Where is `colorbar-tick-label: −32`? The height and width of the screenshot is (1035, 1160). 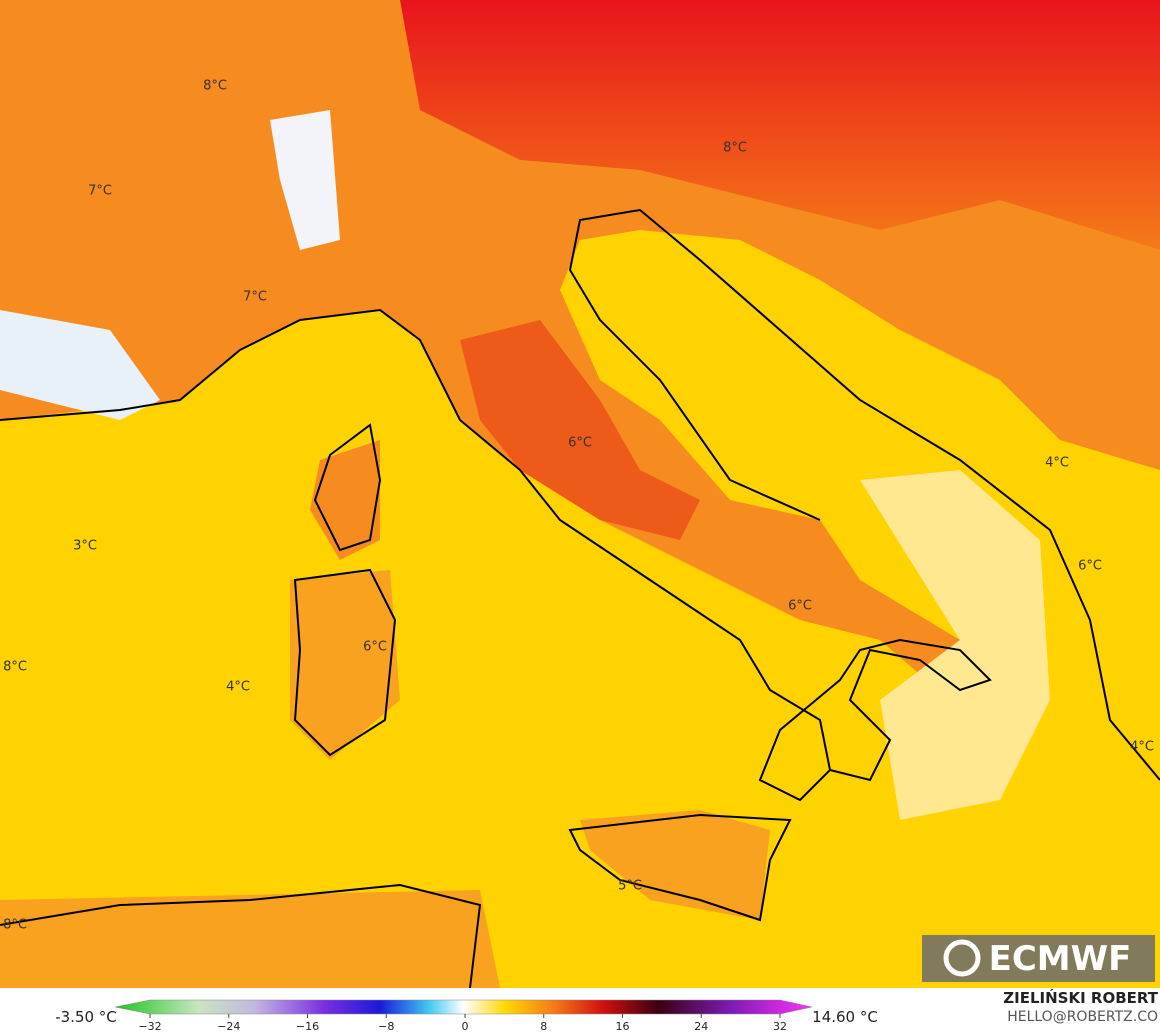
colorbar-tick-label: −32 is located at coordinates (149, 1026).